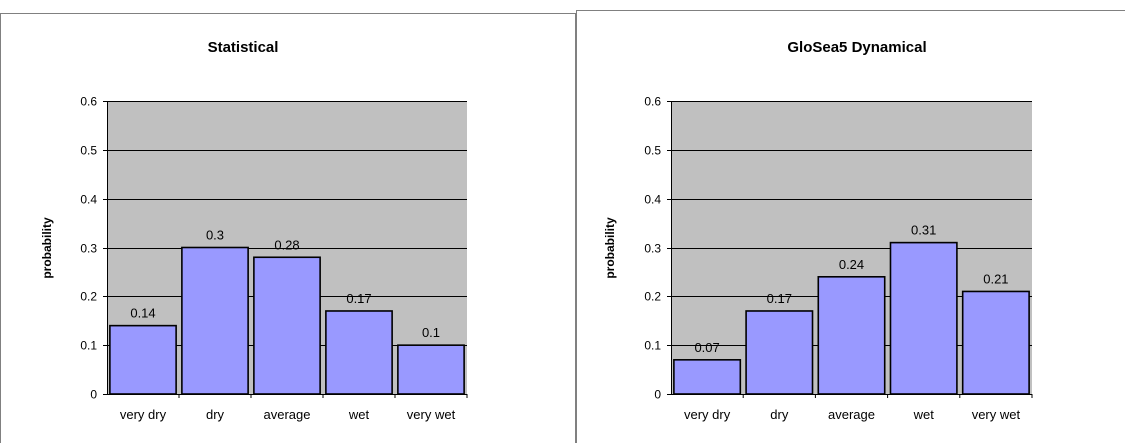 The width and height of the screenshot is (1125, 443). Describe the element at coordinates (851, 264) in the screenshot. I see `data-label: 0.24` at that location.